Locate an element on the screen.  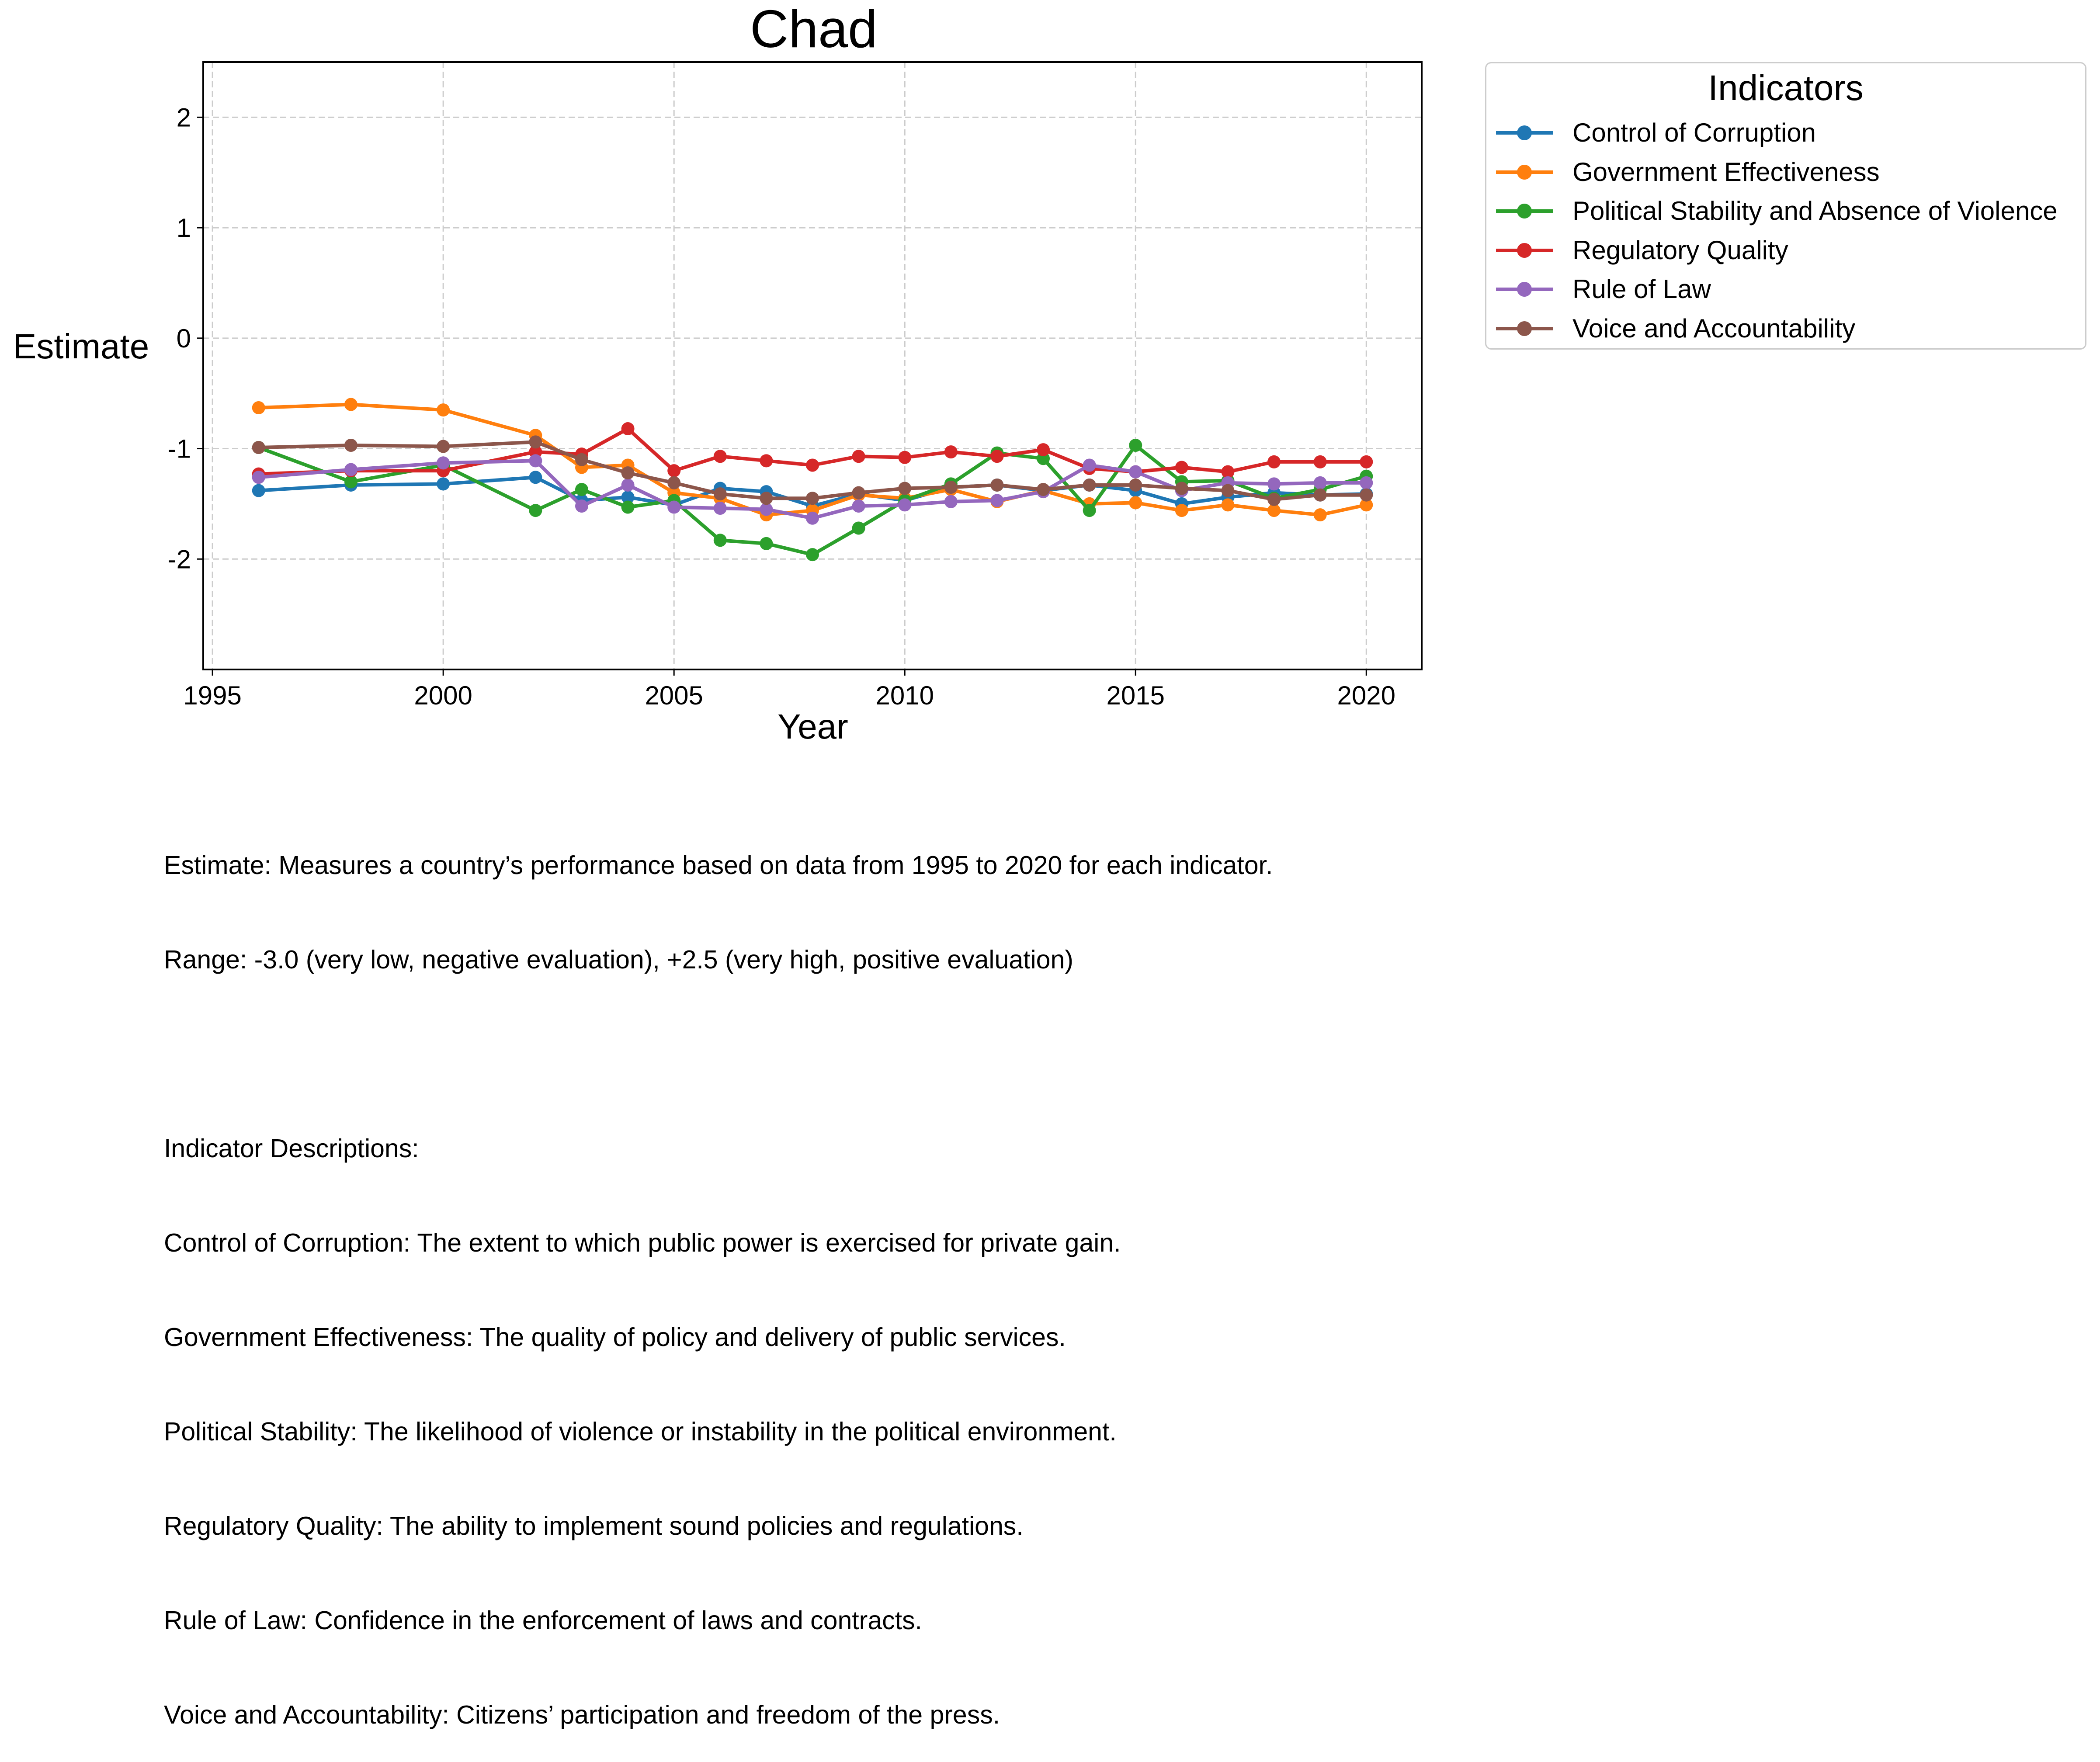
legend-item: Voice and Accountability is located at coordinates (1785, 329).